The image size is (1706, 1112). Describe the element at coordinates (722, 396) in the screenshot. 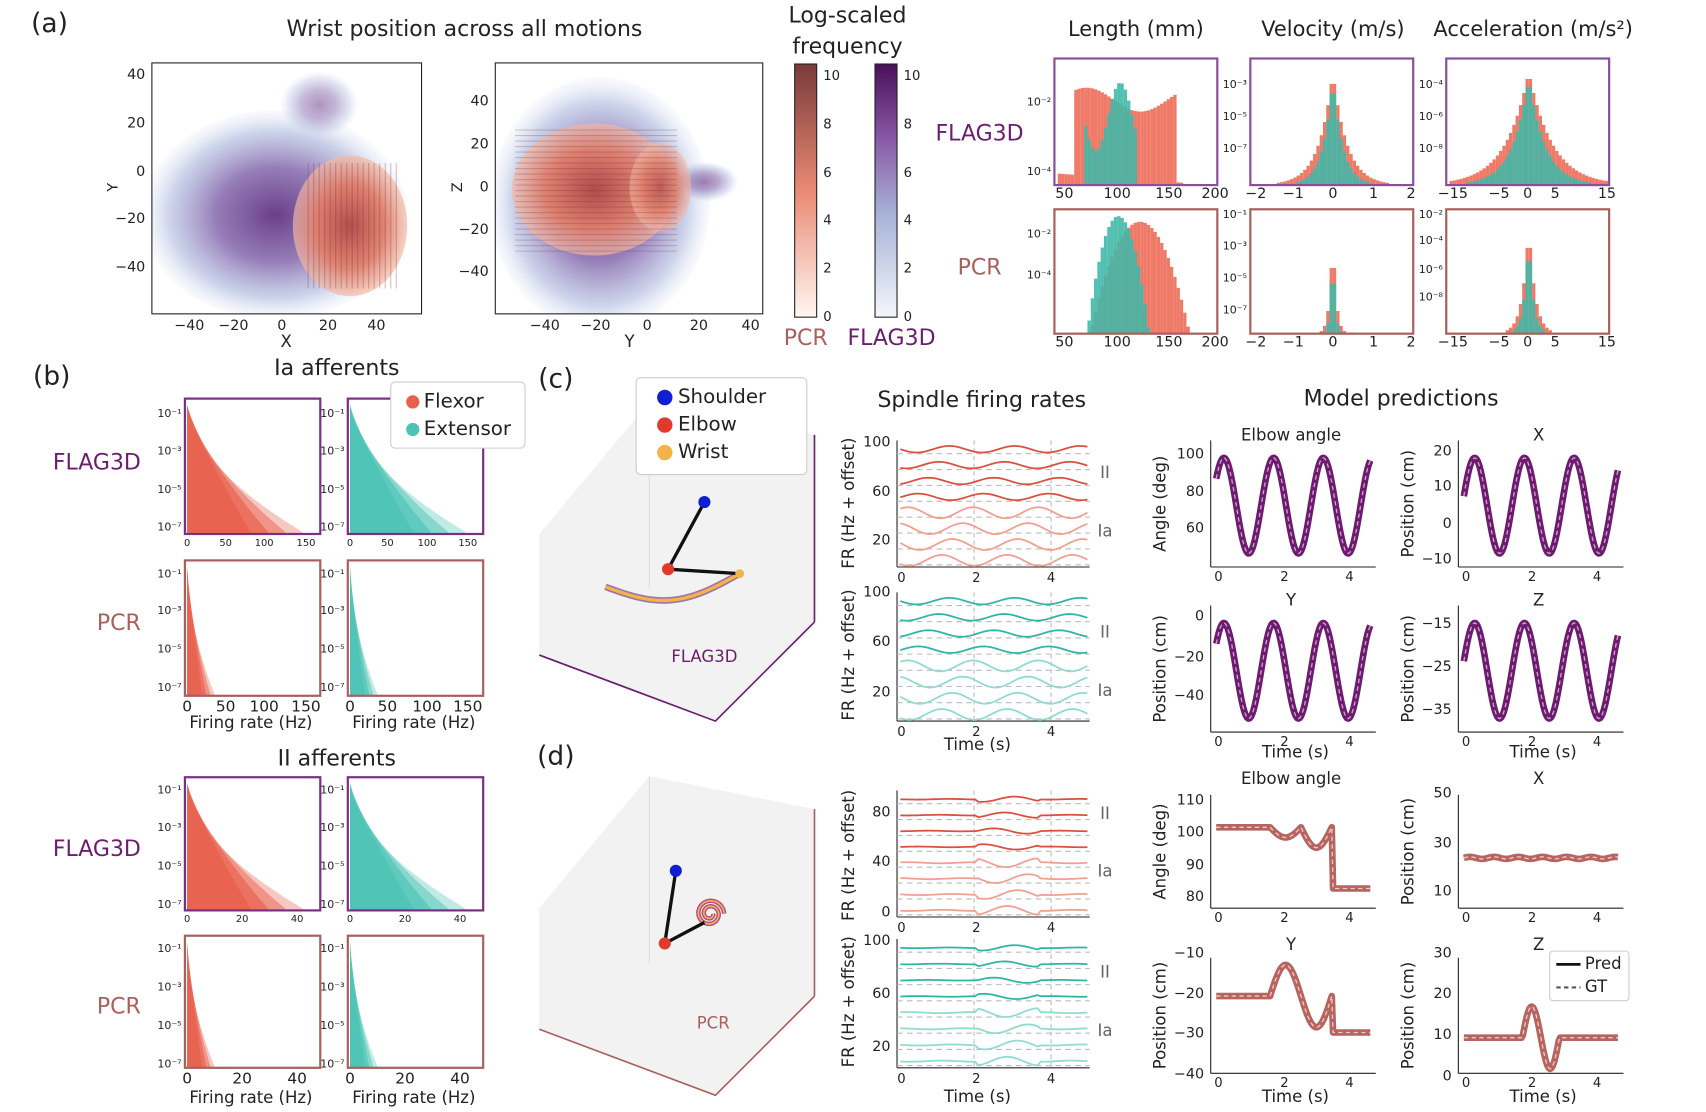

I see `legend-label: Shoulder` at that location.